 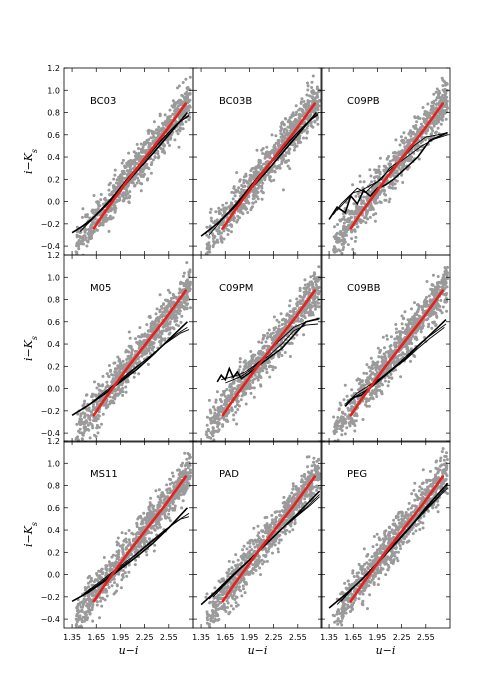 What do you see at coordinates (53, 135) in the screenshot?
I see `y-tick-label: 0.6` at bounding box center [53, 135].